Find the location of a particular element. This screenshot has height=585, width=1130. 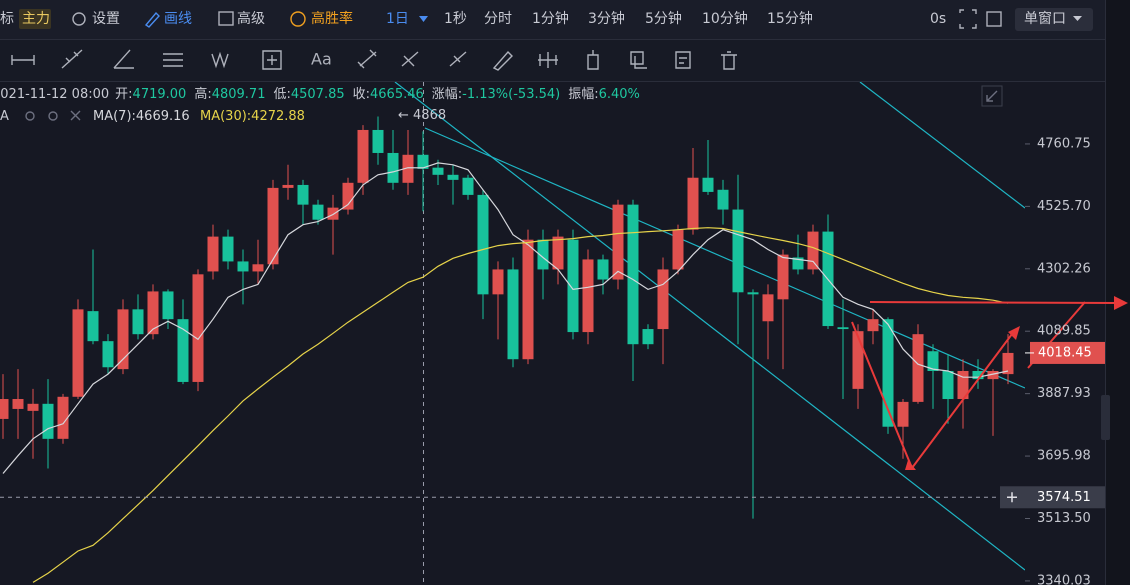

expand-button is located at coordinates (992, 96).